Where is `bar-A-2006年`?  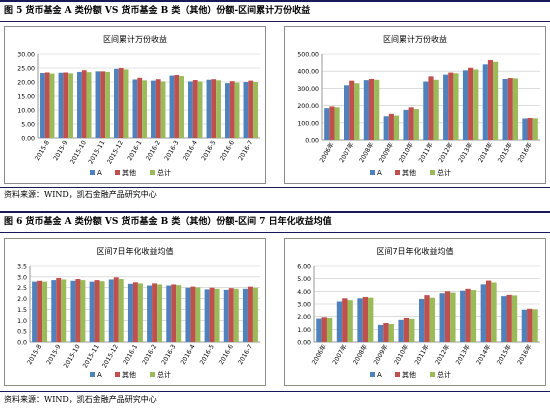 bar-A-2006年 is located at coordinates (327, 124).